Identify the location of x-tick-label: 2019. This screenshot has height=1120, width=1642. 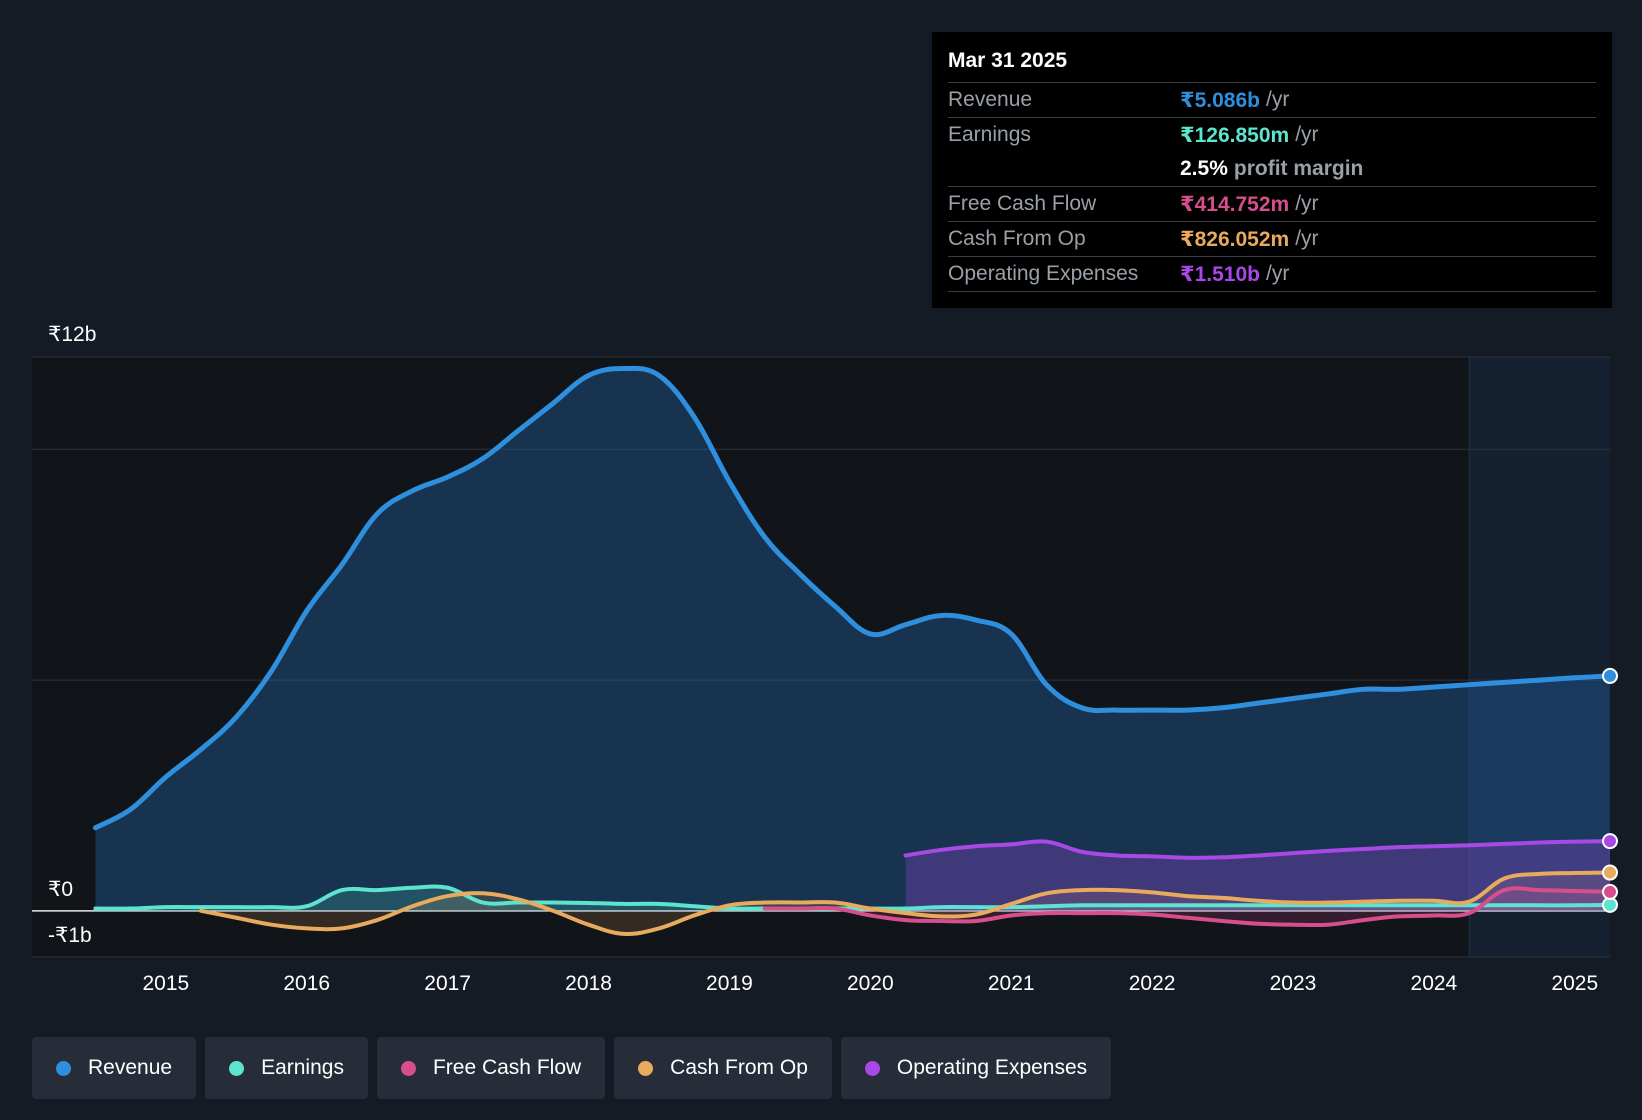
(729, 983).